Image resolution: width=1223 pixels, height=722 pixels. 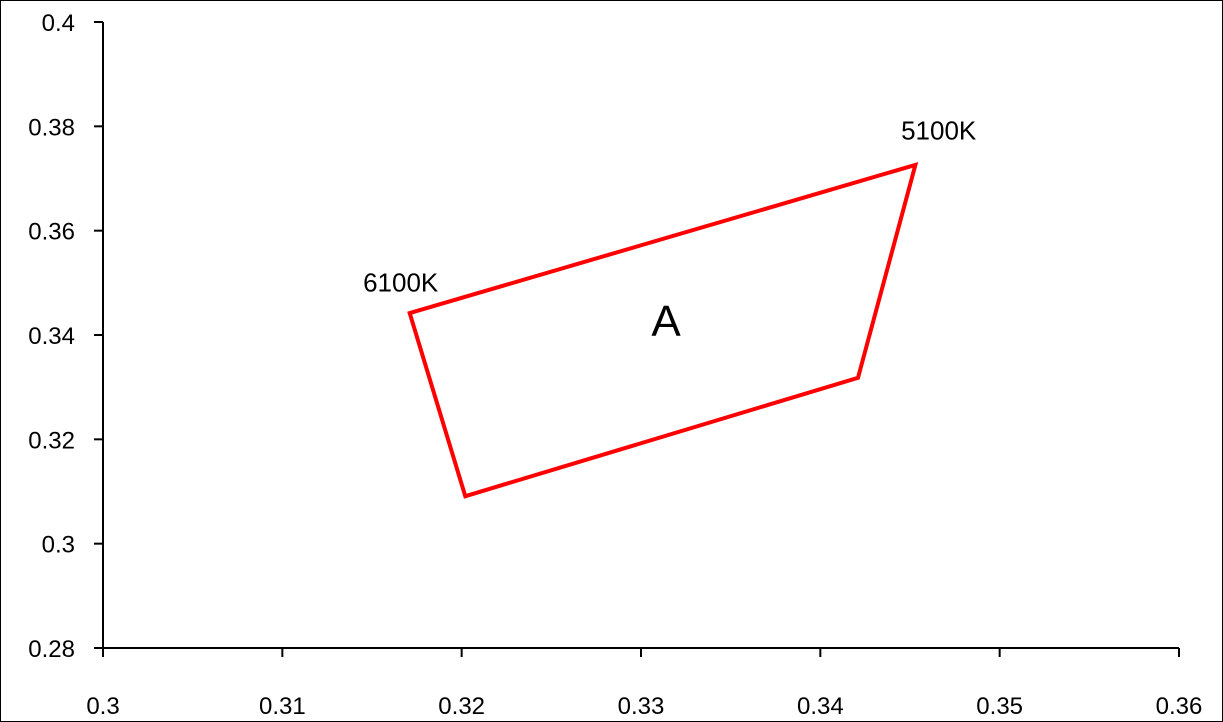 I want to click on cct-label: 6100K, so click(x=401, y=283).